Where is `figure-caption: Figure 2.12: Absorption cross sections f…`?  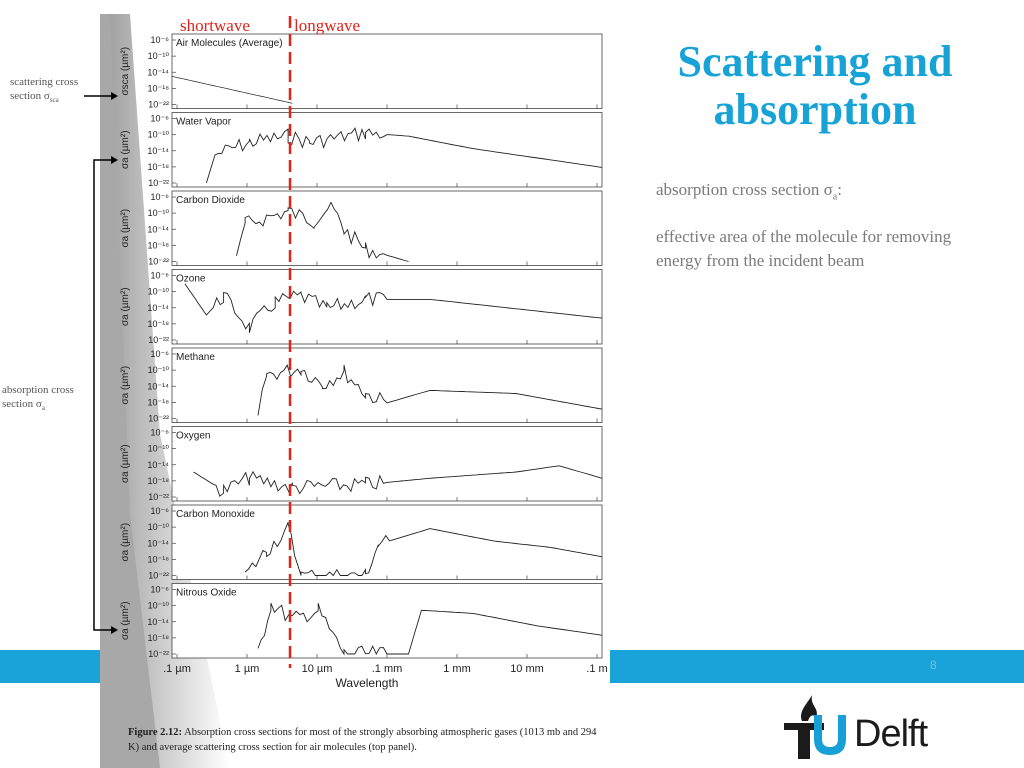
figure-caption: Figure 2.12: Absorption cross sections f… is located at coordinates (368, 740).